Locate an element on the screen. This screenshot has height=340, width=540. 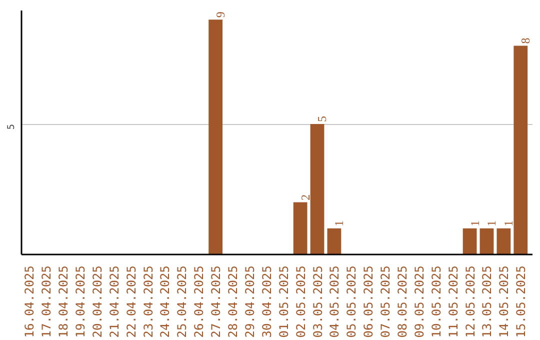
x-tick-label: 10.05.2025 is located at coordinates (436, 301).